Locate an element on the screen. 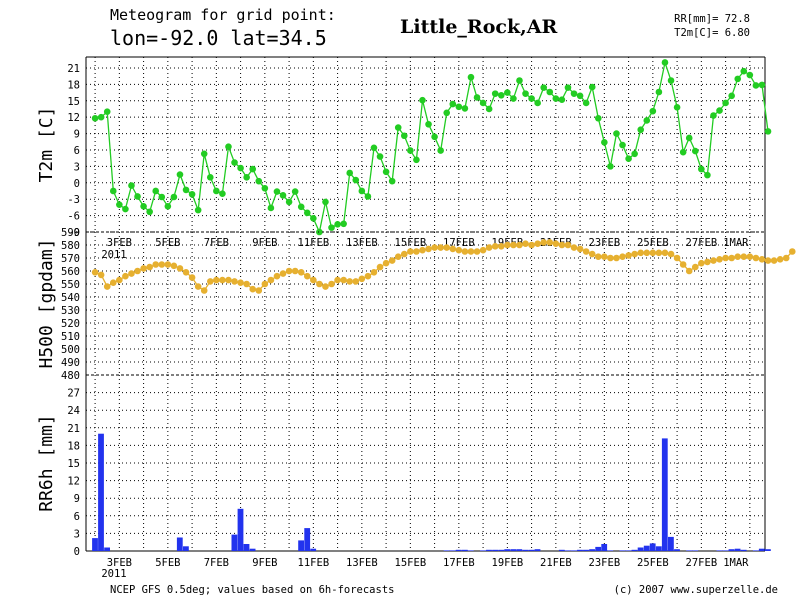 This screenshot has height=600, width=800. x-tick-label: 11FEB is located at coordinates (314, 243).